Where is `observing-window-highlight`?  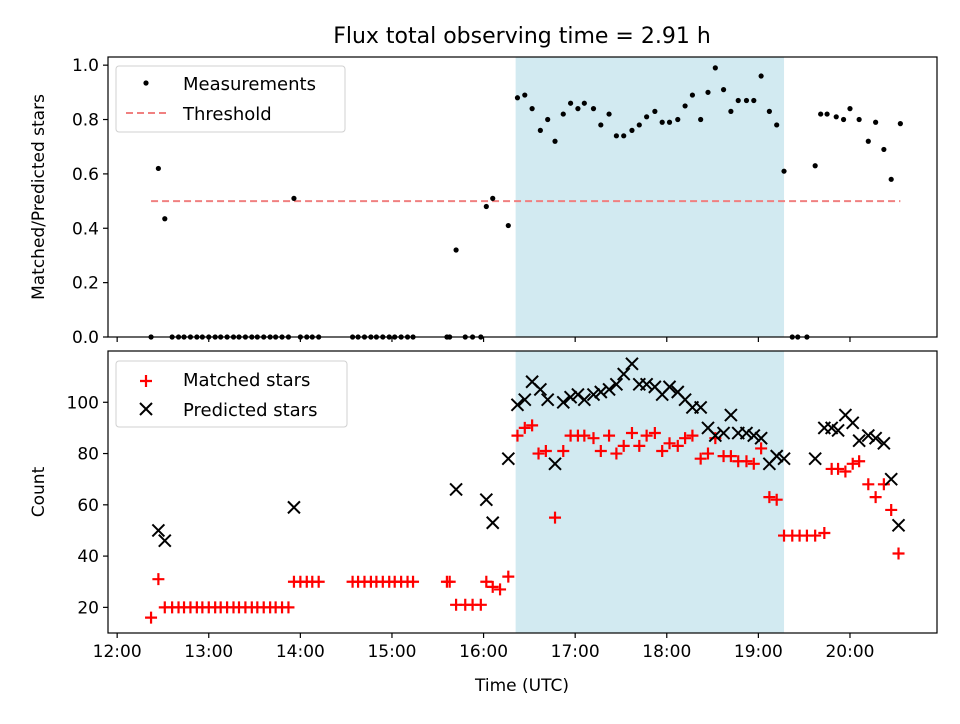
observing-window-highlight is located at coordinates (650, 197).